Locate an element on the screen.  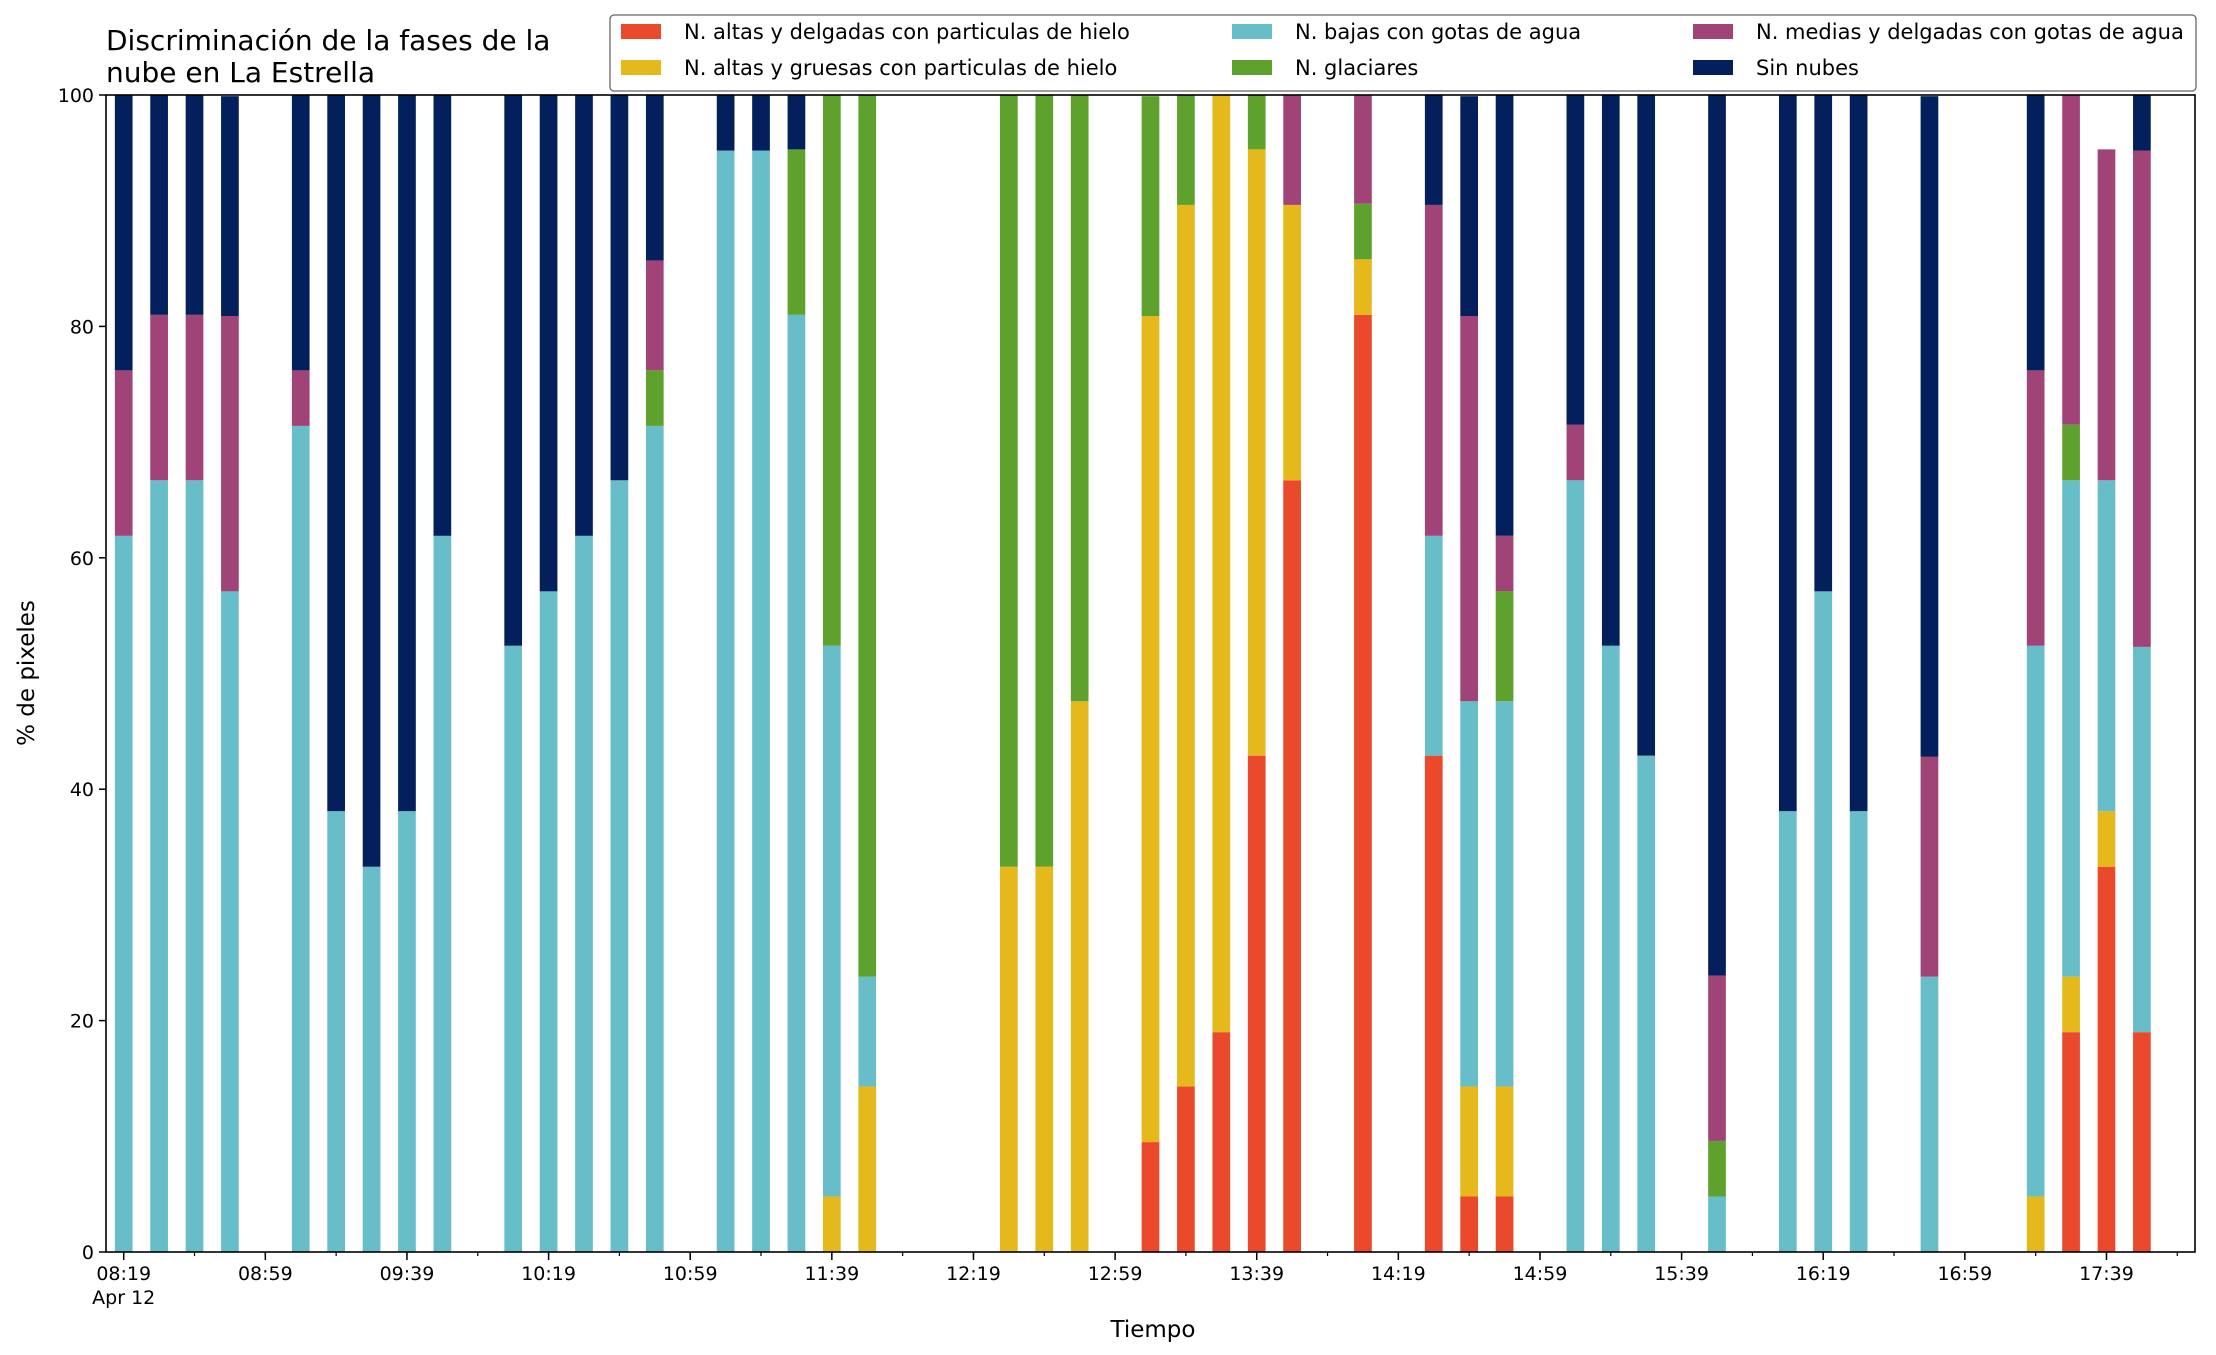
y-axis-label: % de pixeles is located at coordinates (27, 673).